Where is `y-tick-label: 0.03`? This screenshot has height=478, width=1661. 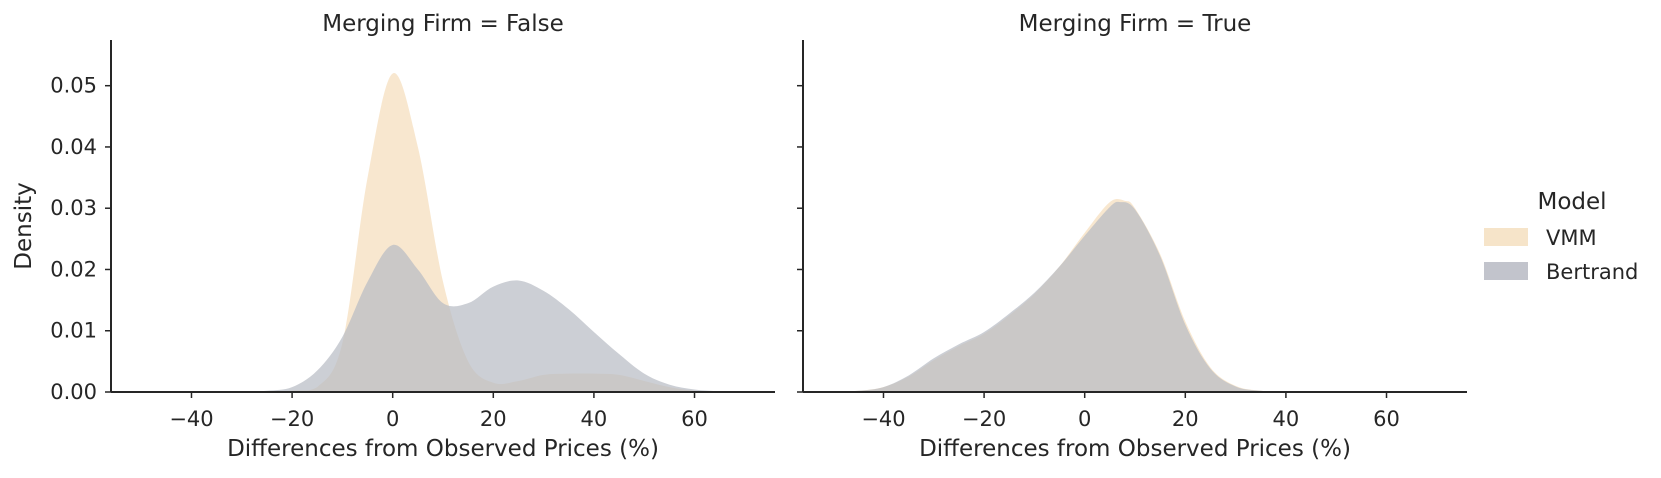 y-tick-label: 0.03 is located at coordinates (73, 208).